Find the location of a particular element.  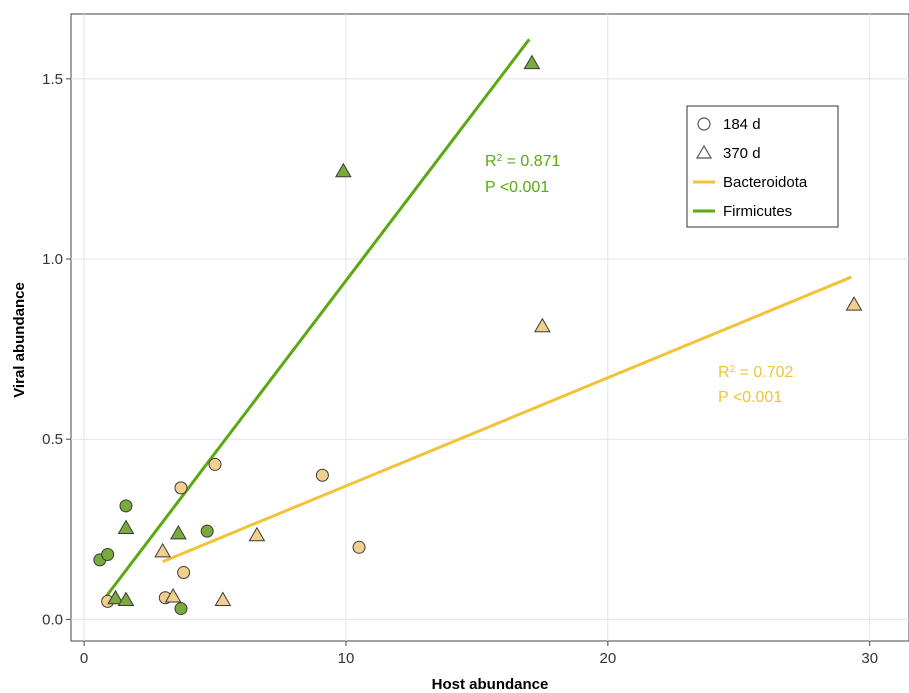

y-axis-title: Viral abundance is located at coordinates (19, 340).